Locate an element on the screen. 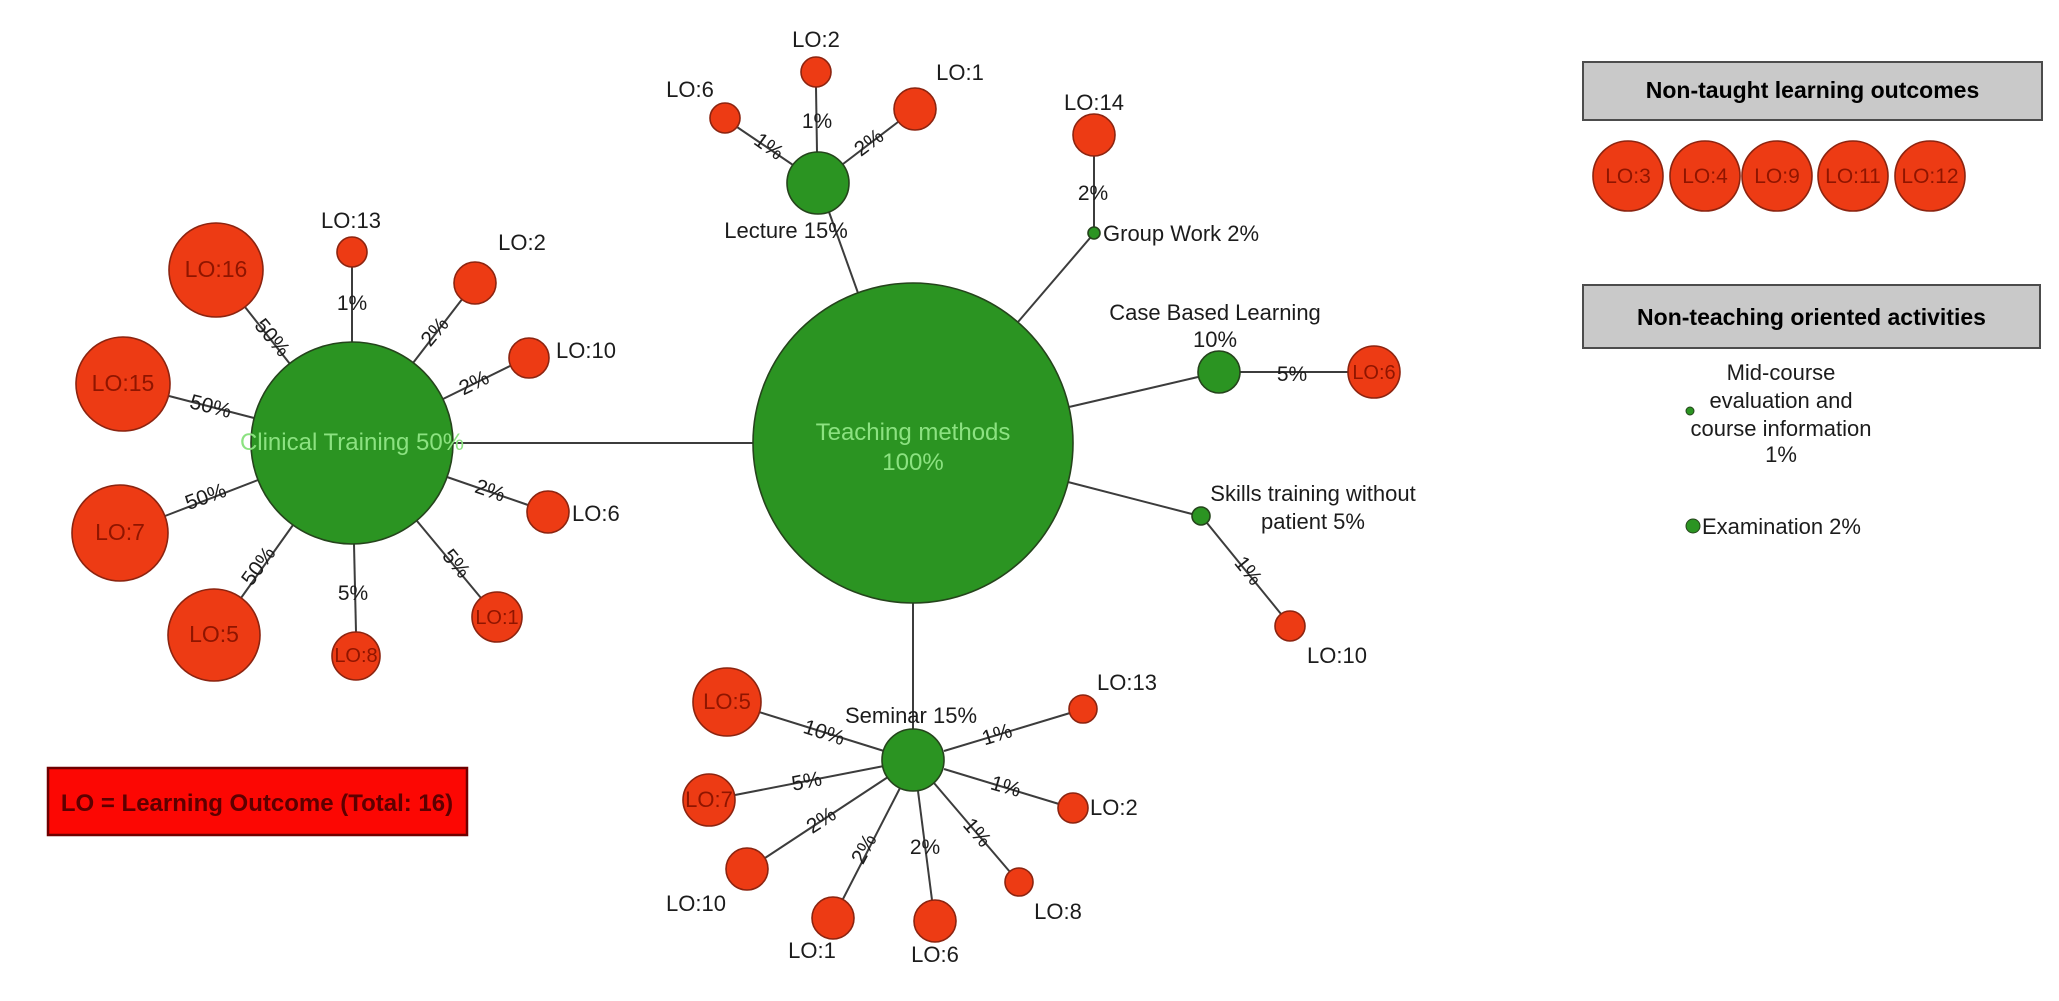 The image size is (2059, 1001). node-label-clinical-lo15: LO:15 is located at coordinates (123, 383).